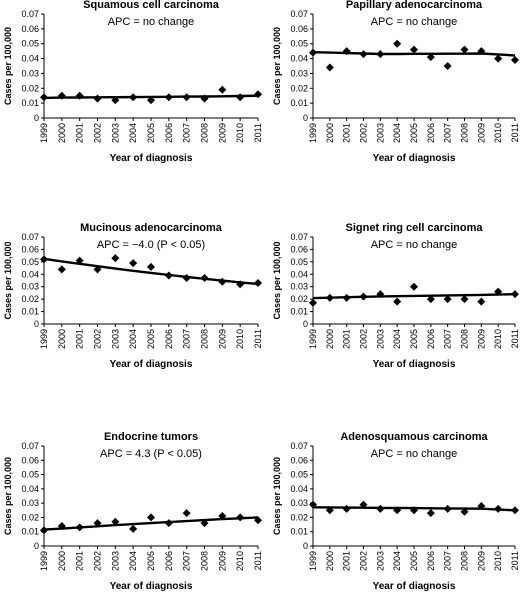 Image resolution: width=520 pixels, height=613 pixels. Describe the element at coordinates (151, 5) in the screenshot. I see `panel-title: Squamous cell carcinoma` at that location.